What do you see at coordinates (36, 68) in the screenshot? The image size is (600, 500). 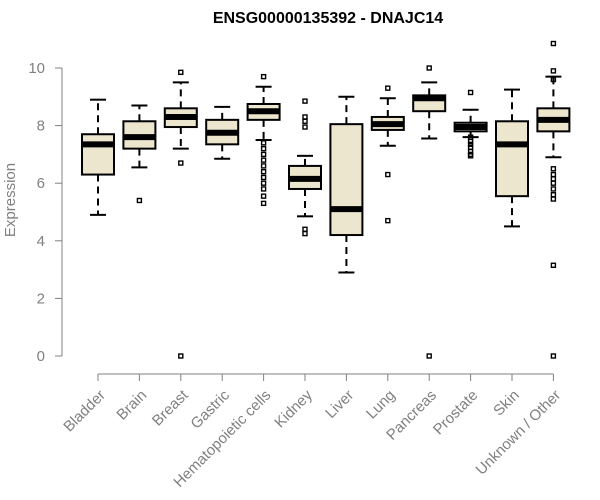 I see `y-tick-label: 10` at bounding box center [36, 68].